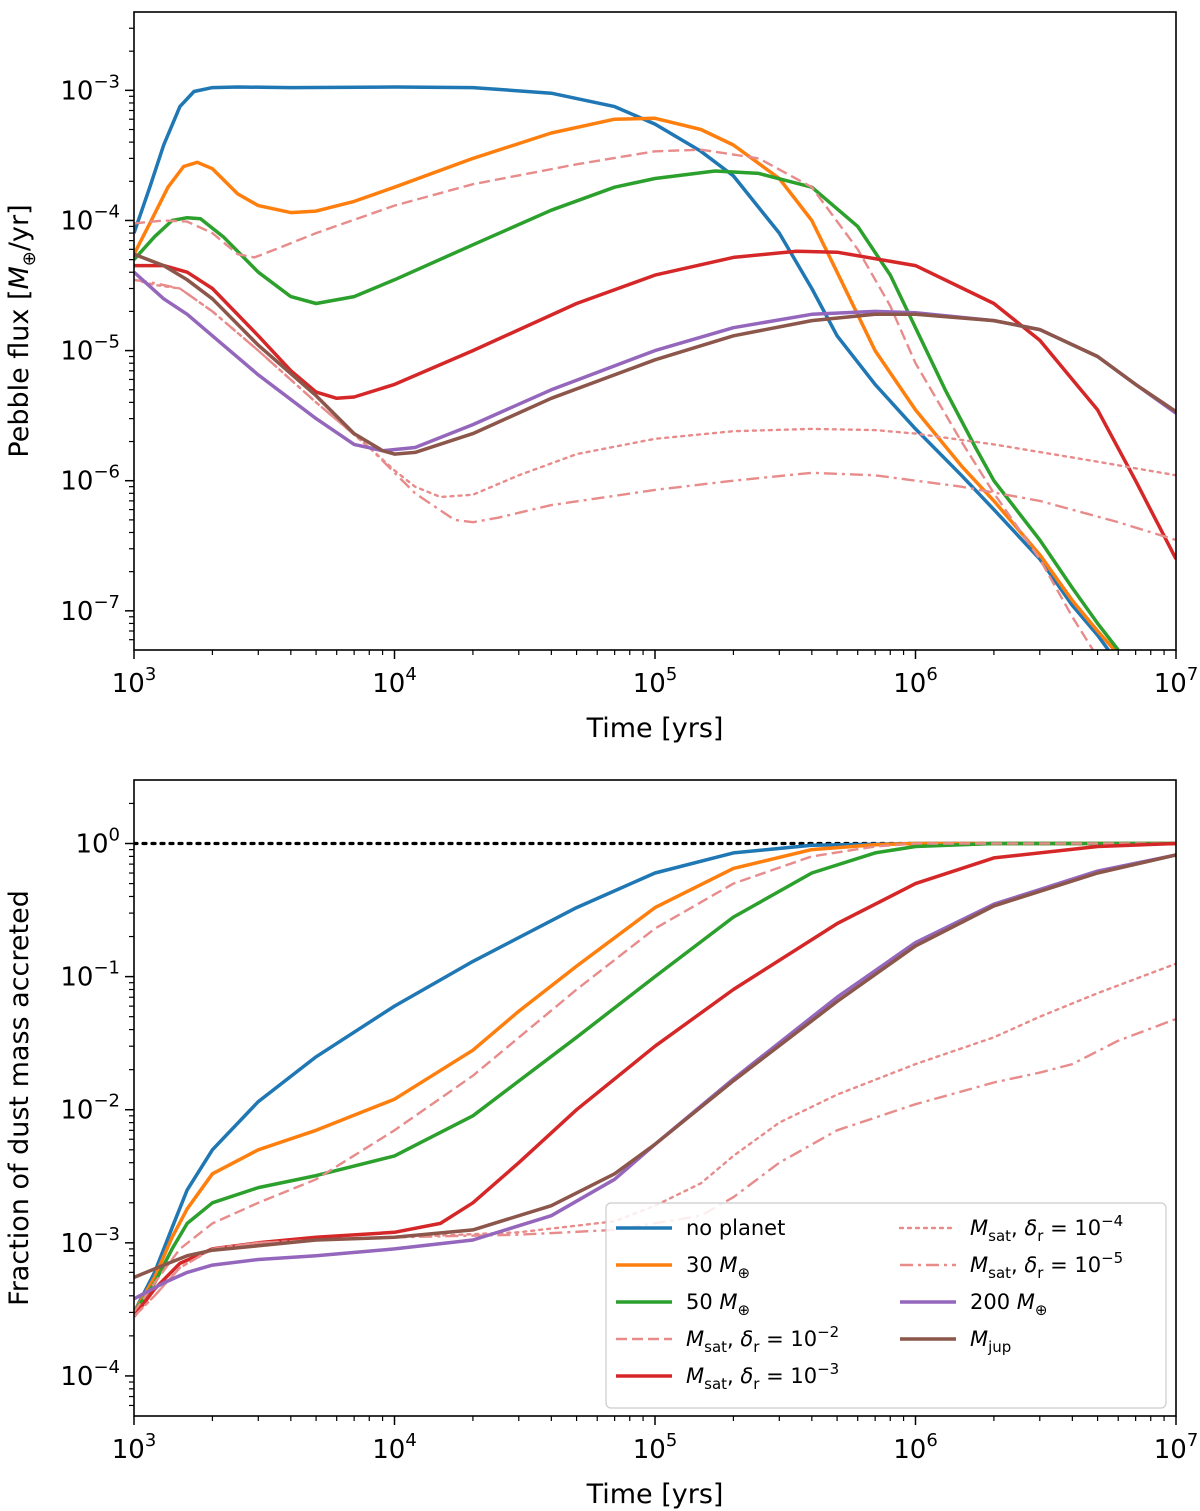 The width and height of the screenshot is (1200, 1511). What do you see at coordinates (90, 1241) in the screenshot?
I see `dust-mass-fraction-y-tick-label: 10⁻³` at bounding box center [90, 1241].